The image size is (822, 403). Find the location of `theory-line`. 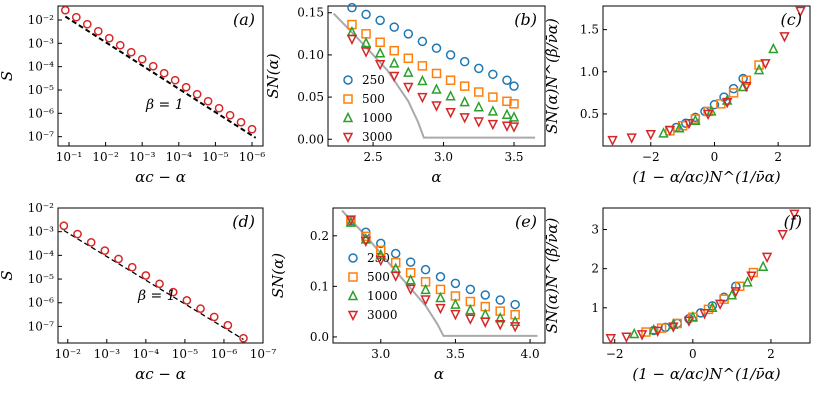

theory-line is located at coordinates (439, 273).